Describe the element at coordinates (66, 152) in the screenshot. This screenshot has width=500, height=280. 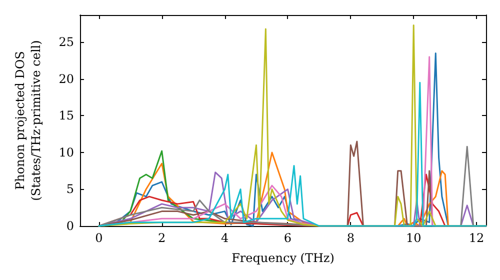
I see `y-tick-label: 10` at that location.